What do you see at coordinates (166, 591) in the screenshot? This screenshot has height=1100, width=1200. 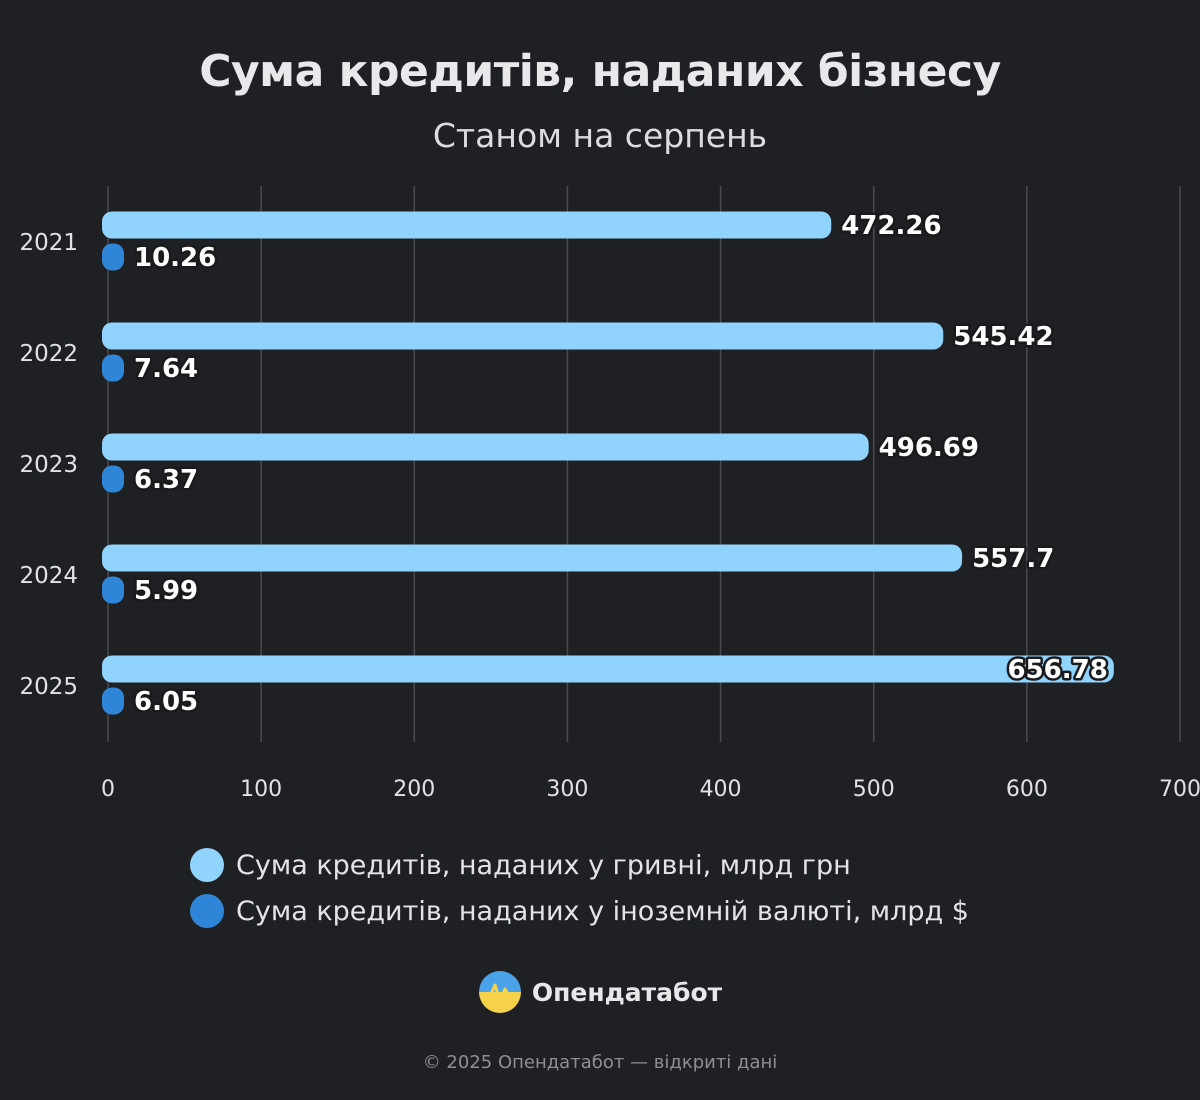 I see `data-label: 5.99` at bounding box center [166, 591].